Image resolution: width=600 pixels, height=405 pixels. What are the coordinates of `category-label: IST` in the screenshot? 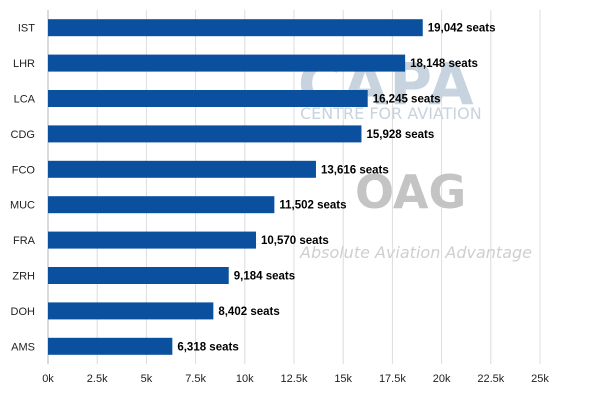 It's located at (26, 29).